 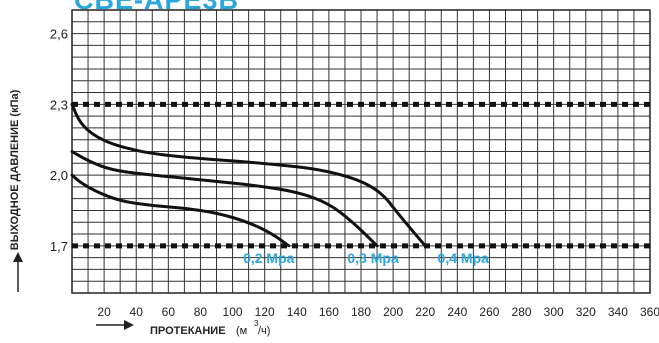 What do you see at coordinates (59, 104) in the screenshot?
I see `y-tick-label: 2,3` at bounding box center [59, 104].